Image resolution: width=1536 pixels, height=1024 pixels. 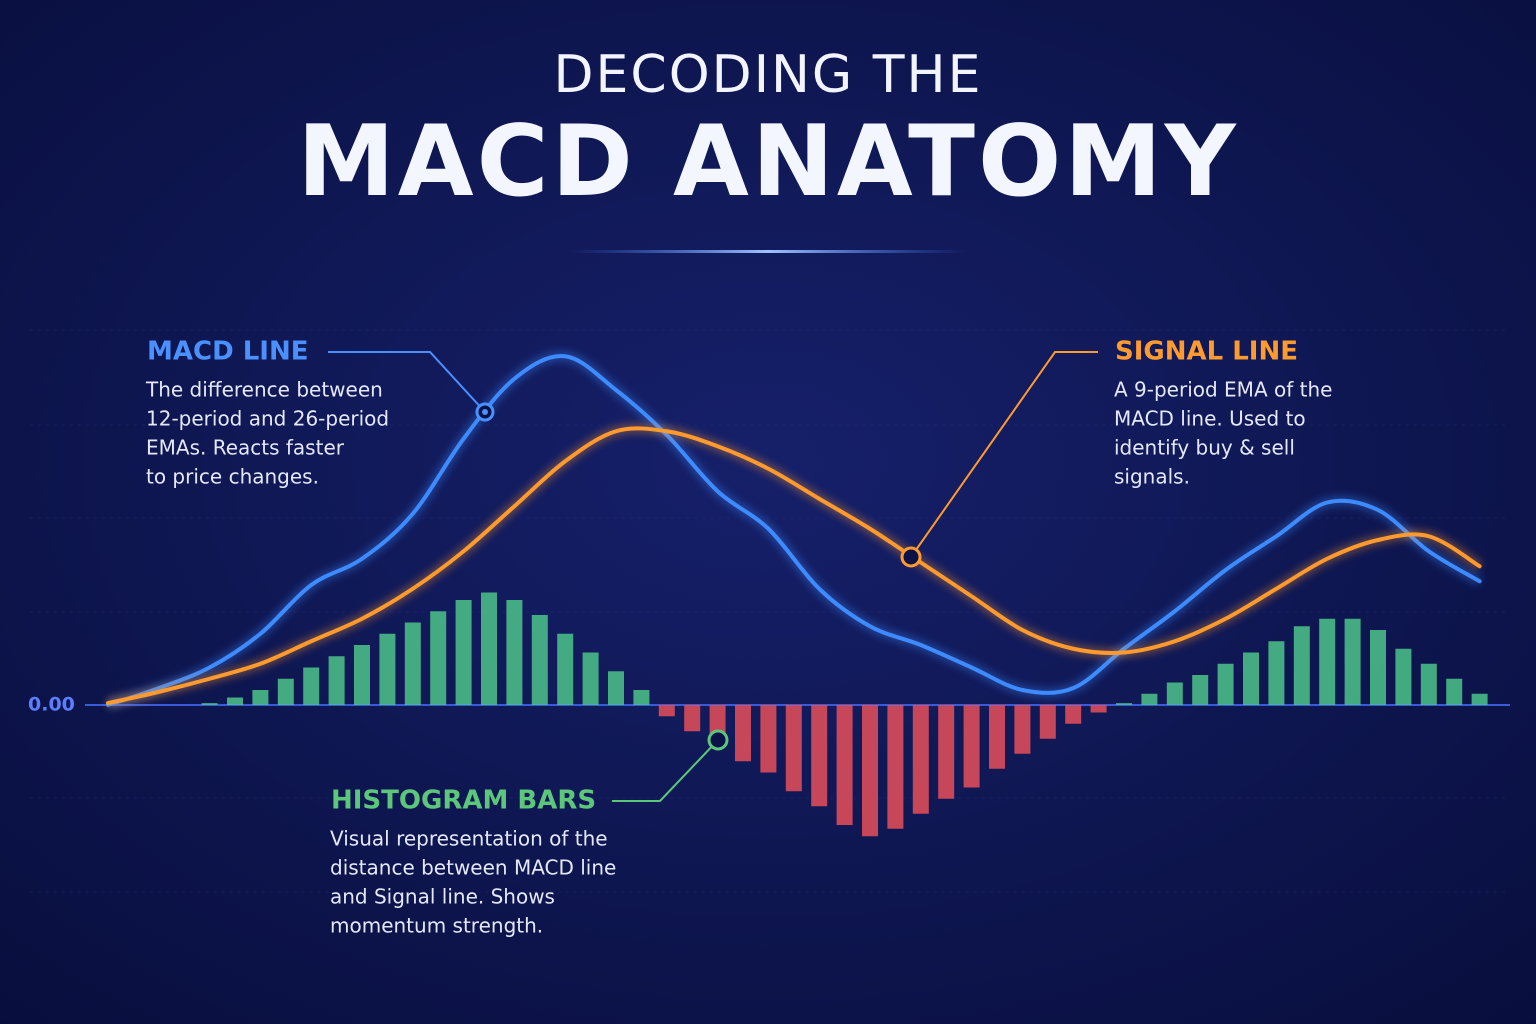 What do you see at coordinates (1206, 352) in the screenshot?
I see `annotation-title: SIGNAL LINE` at bounding box center [1206, 352].